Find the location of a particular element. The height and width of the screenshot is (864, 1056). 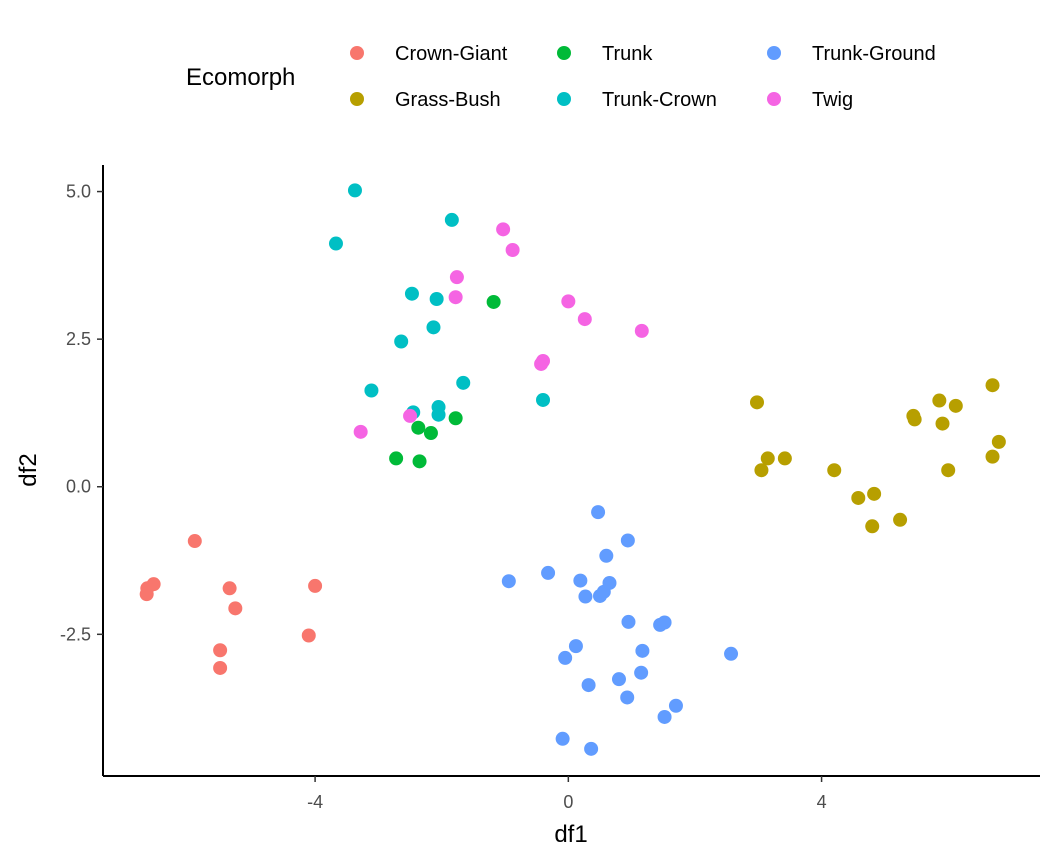

series-crown-giant is located at coordinates (231, 604).